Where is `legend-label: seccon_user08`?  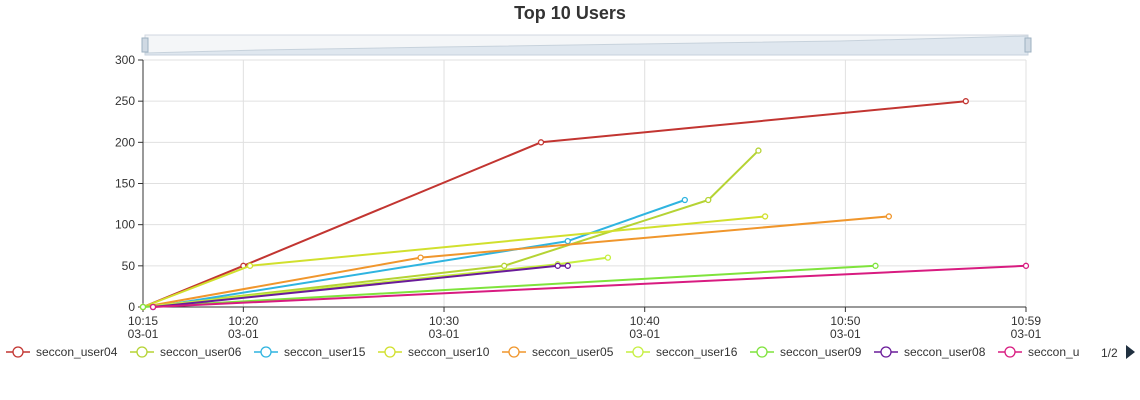 legend-label: seccon_user08 is located at coordinates (945, 352).